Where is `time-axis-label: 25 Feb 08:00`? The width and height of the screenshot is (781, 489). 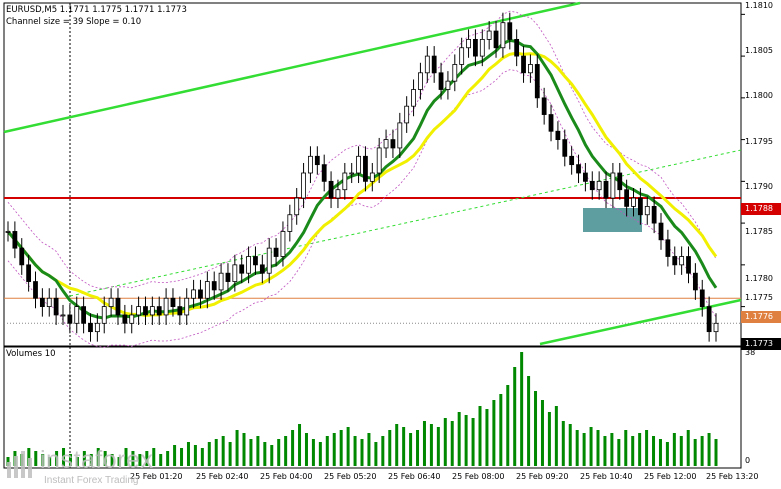 time-axis-label: 25 Feb 08:00 is located at coordinates (478, 476).